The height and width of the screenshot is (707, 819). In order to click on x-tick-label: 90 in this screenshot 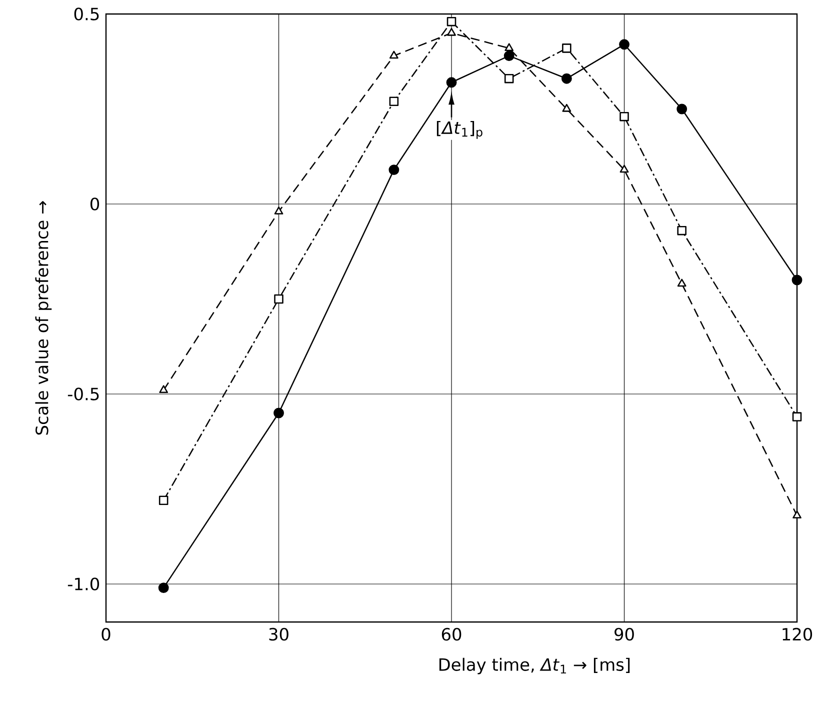, I will do `click(624, 634)`.